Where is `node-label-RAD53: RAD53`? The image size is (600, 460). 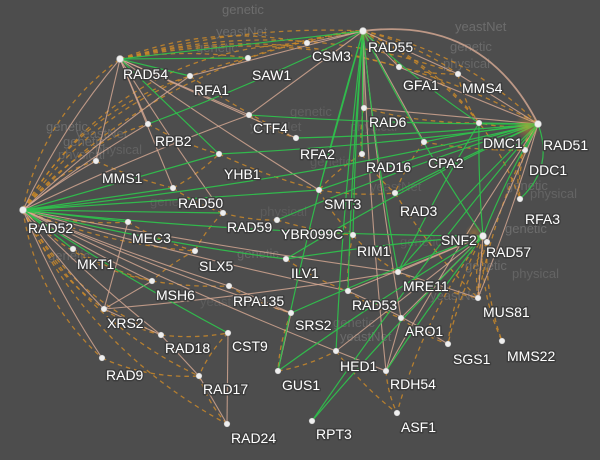 node-label-RAD53: RAD53 is located at coordinates (374, 305).